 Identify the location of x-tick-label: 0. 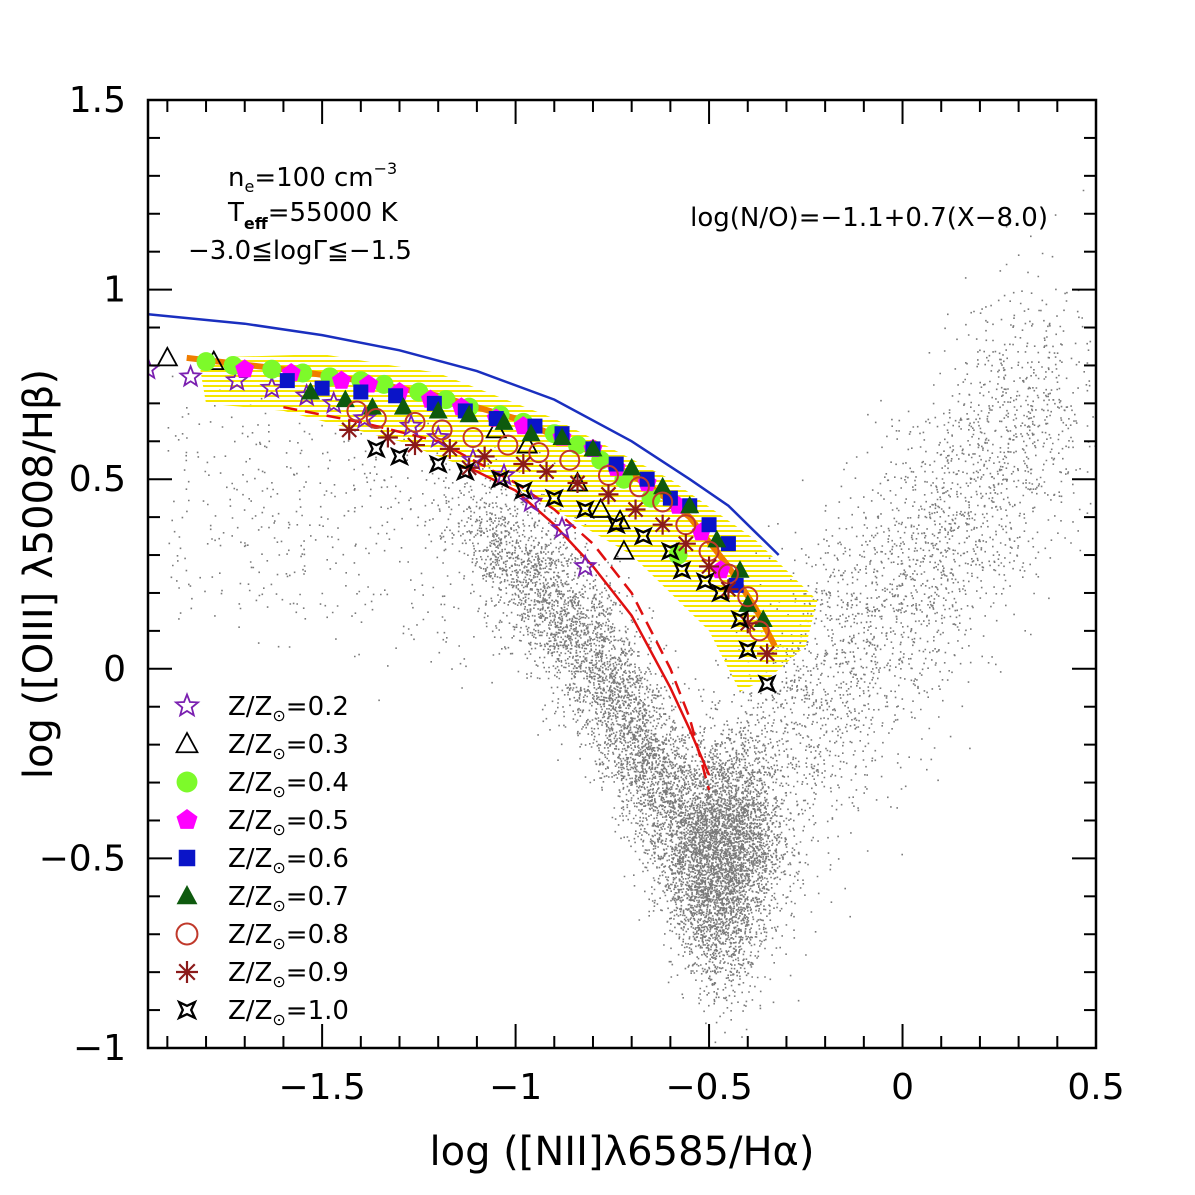
(902, 1087).